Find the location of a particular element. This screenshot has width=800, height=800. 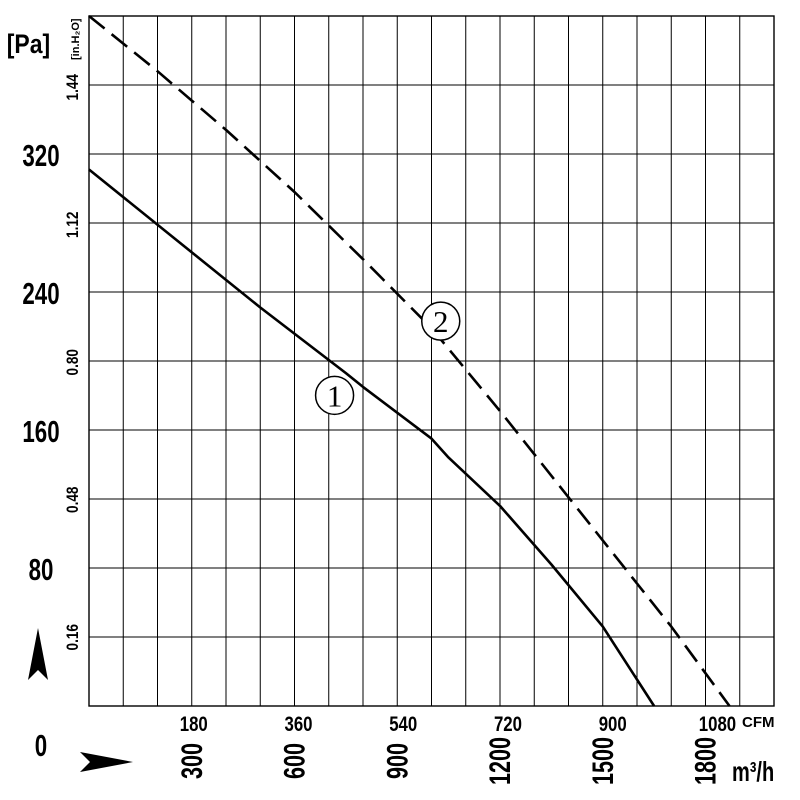

y-axis-arrow-icon is located at coordinates (38, 654).